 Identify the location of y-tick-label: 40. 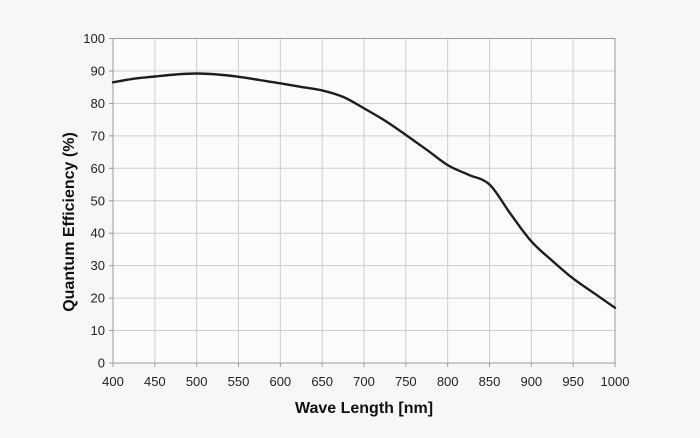
(98, 233).